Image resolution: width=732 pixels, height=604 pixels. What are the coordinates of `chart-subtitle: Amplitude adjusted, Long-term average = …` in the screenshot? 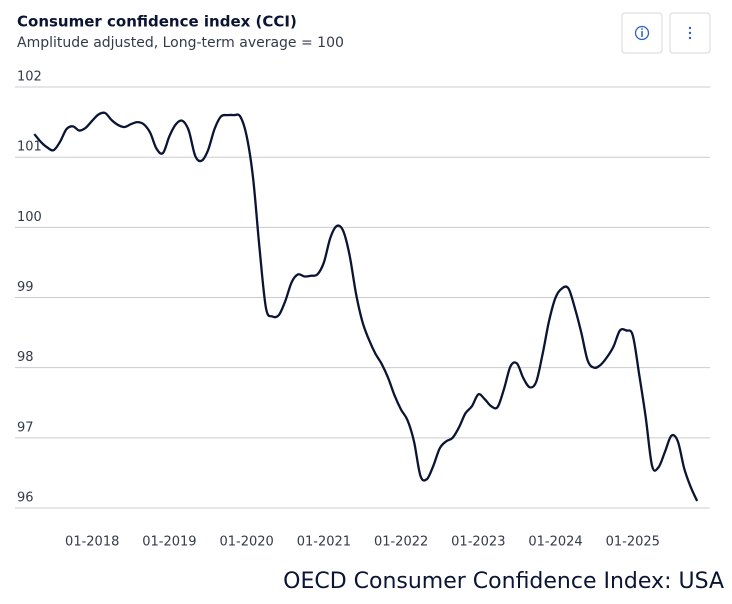 It's located at (180, 43).